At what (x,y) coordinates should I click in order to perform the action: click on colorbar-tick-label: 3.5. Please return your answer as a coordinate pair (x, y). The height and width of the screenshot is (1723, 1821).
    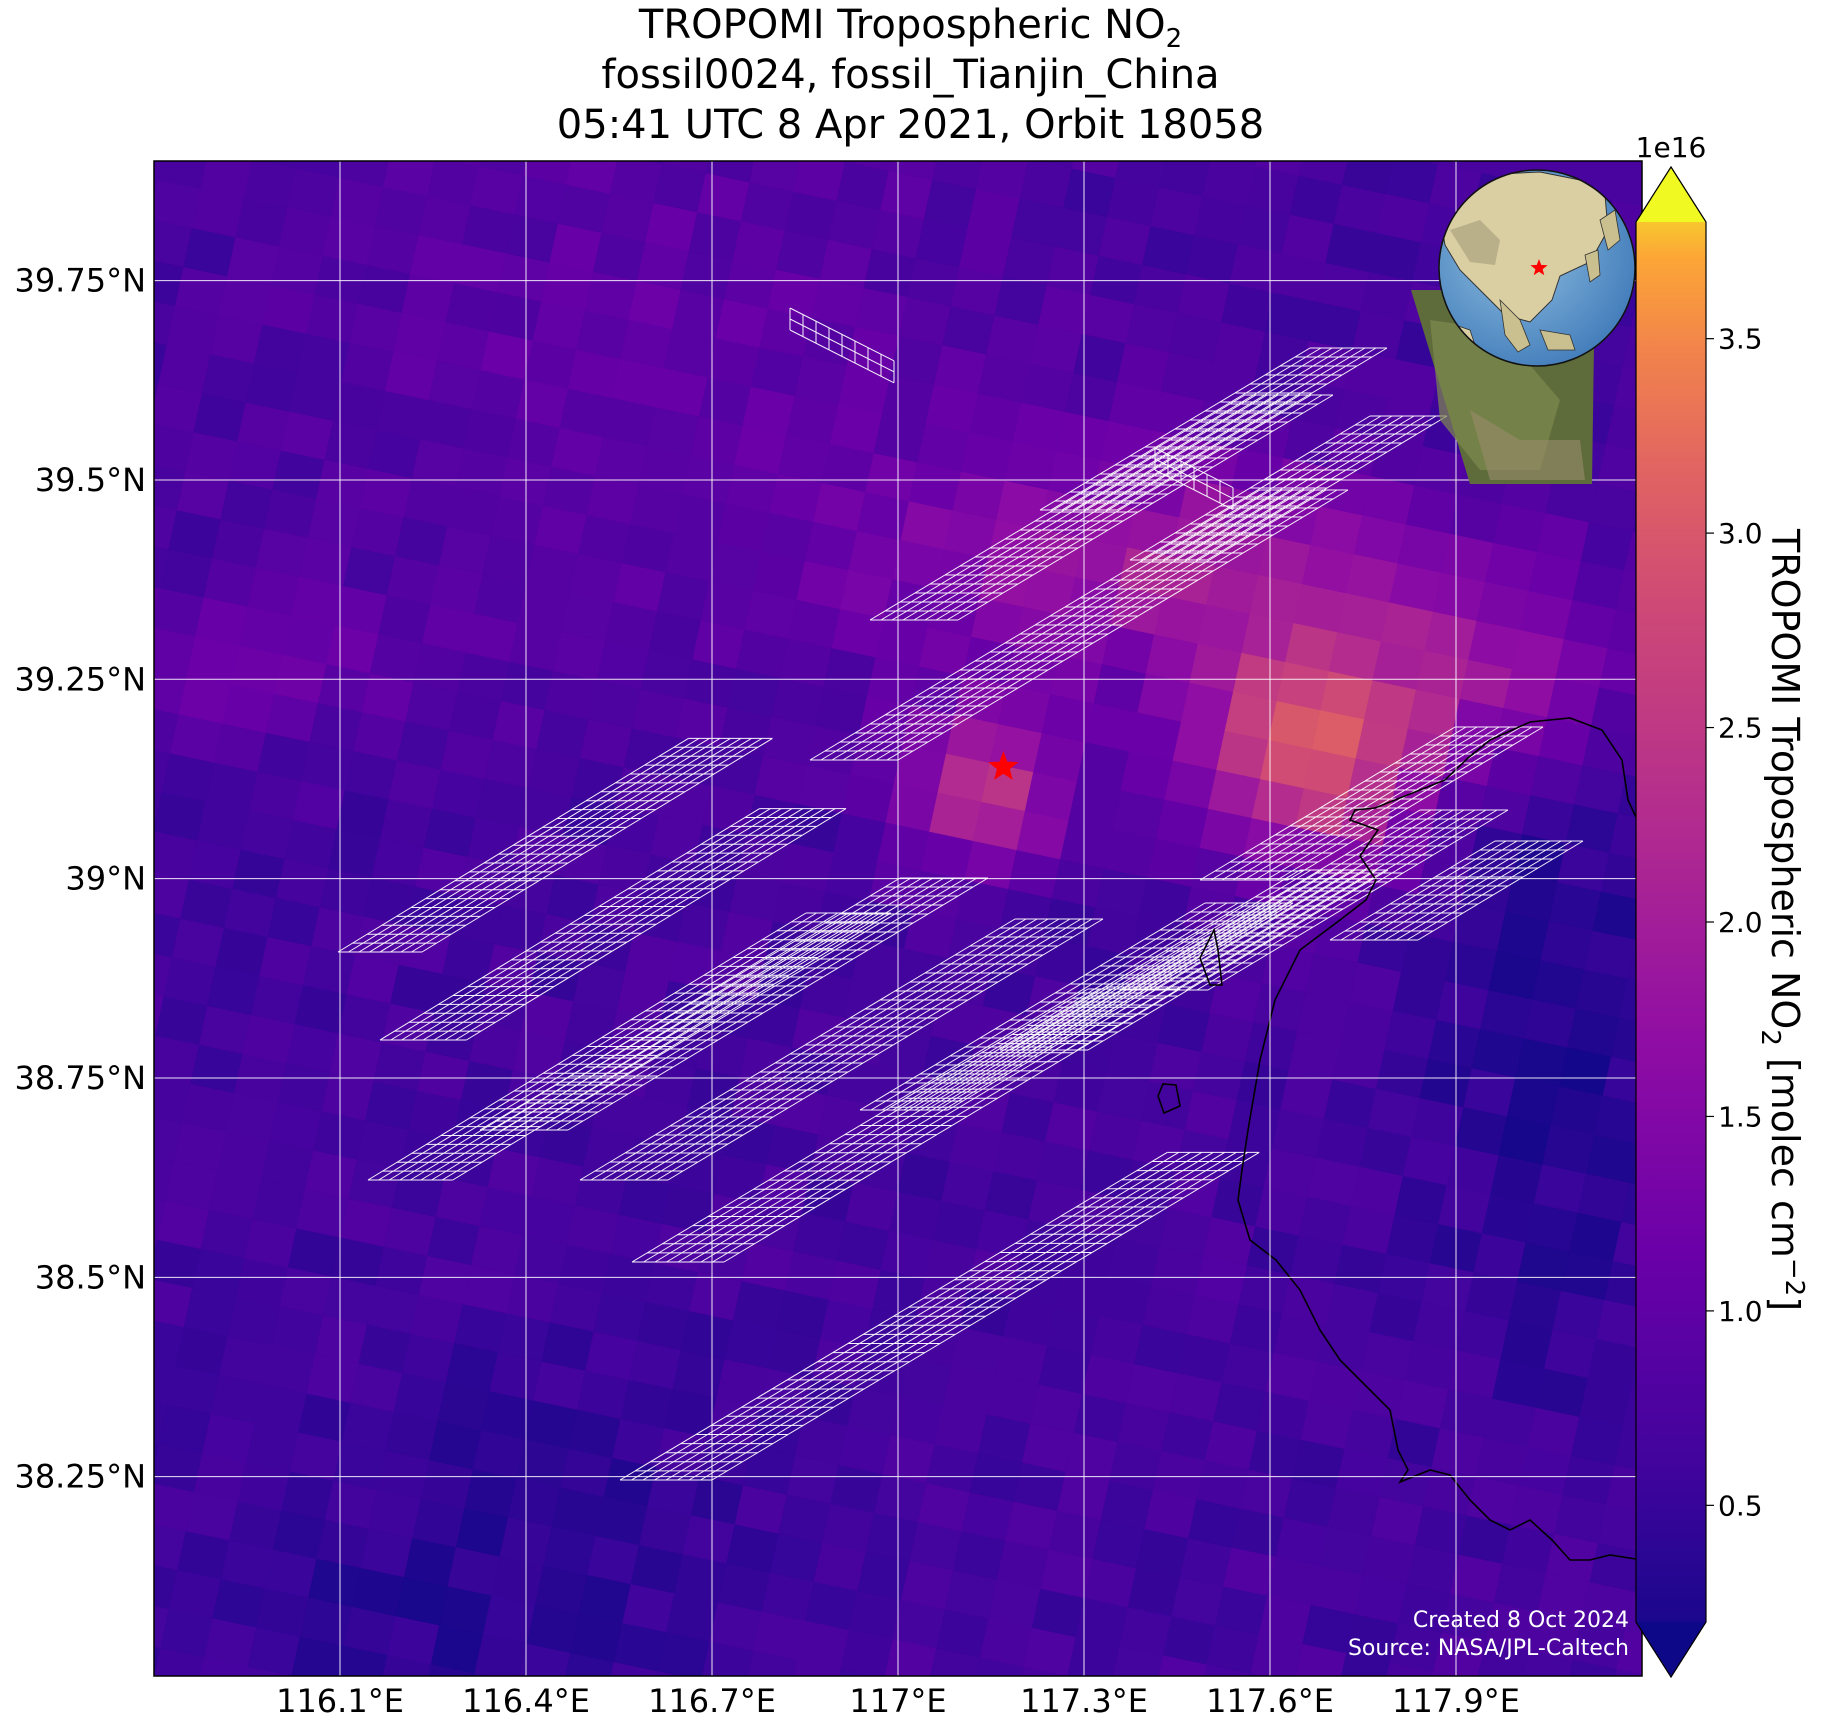
    Looking at the image, I should click on (1740, 339).